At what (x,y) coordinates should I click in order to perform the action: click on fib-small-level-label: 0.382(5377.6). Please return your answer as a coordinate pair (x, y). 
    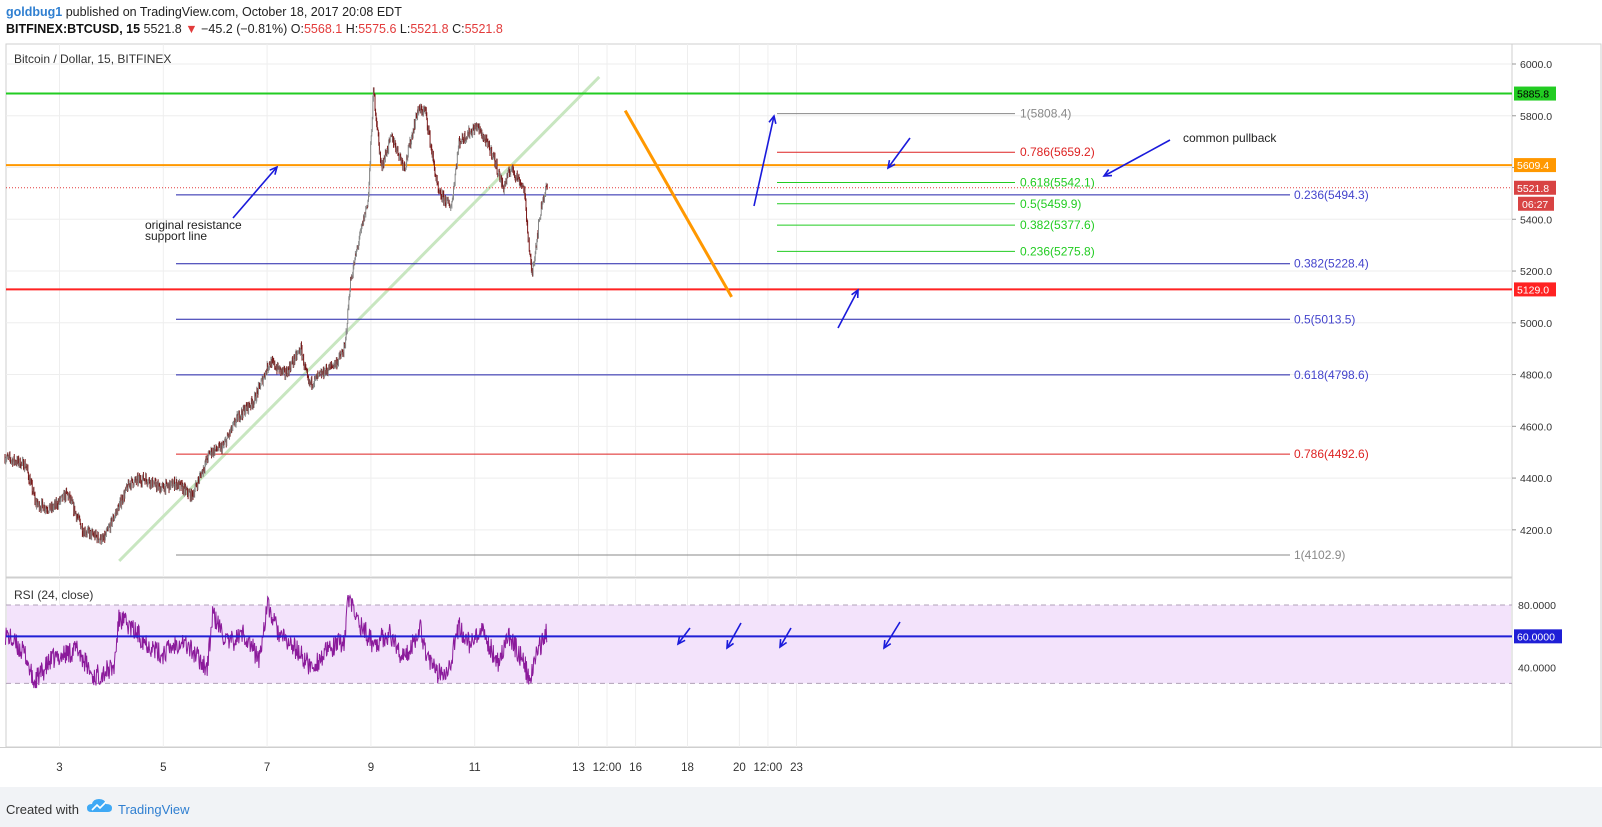
    Looking at the image, I should click on (1057, 225).